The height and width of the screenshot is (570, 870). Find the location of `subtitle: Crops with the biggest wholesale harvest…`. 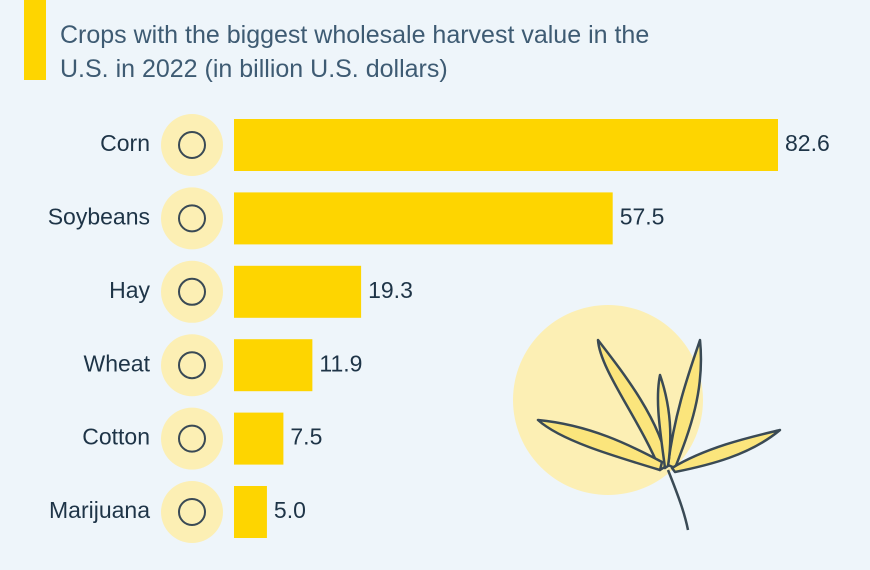

subtitle: Crops with the biggest wholesale harvest… is located at coordinates (355, 52).